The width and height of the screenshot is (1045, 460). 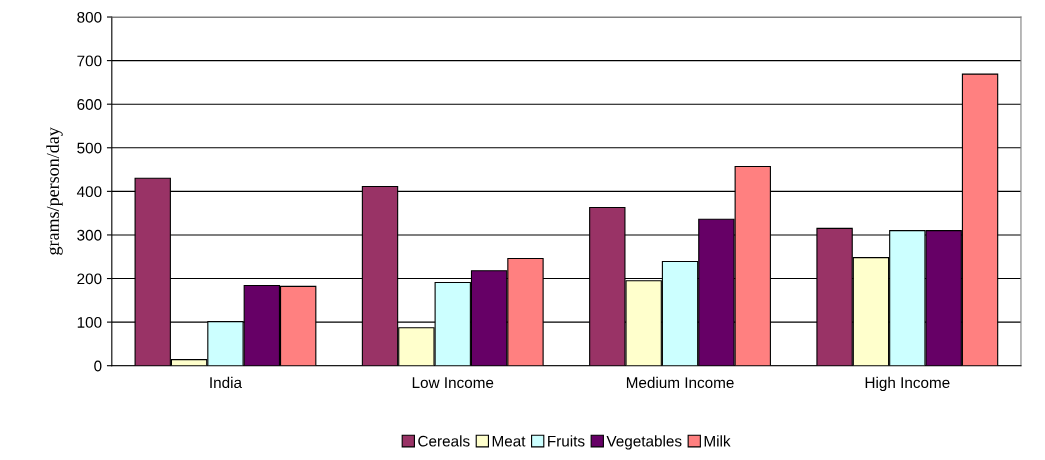 I want to click on x-tick-label: High Income, so click(x=907, y=384).